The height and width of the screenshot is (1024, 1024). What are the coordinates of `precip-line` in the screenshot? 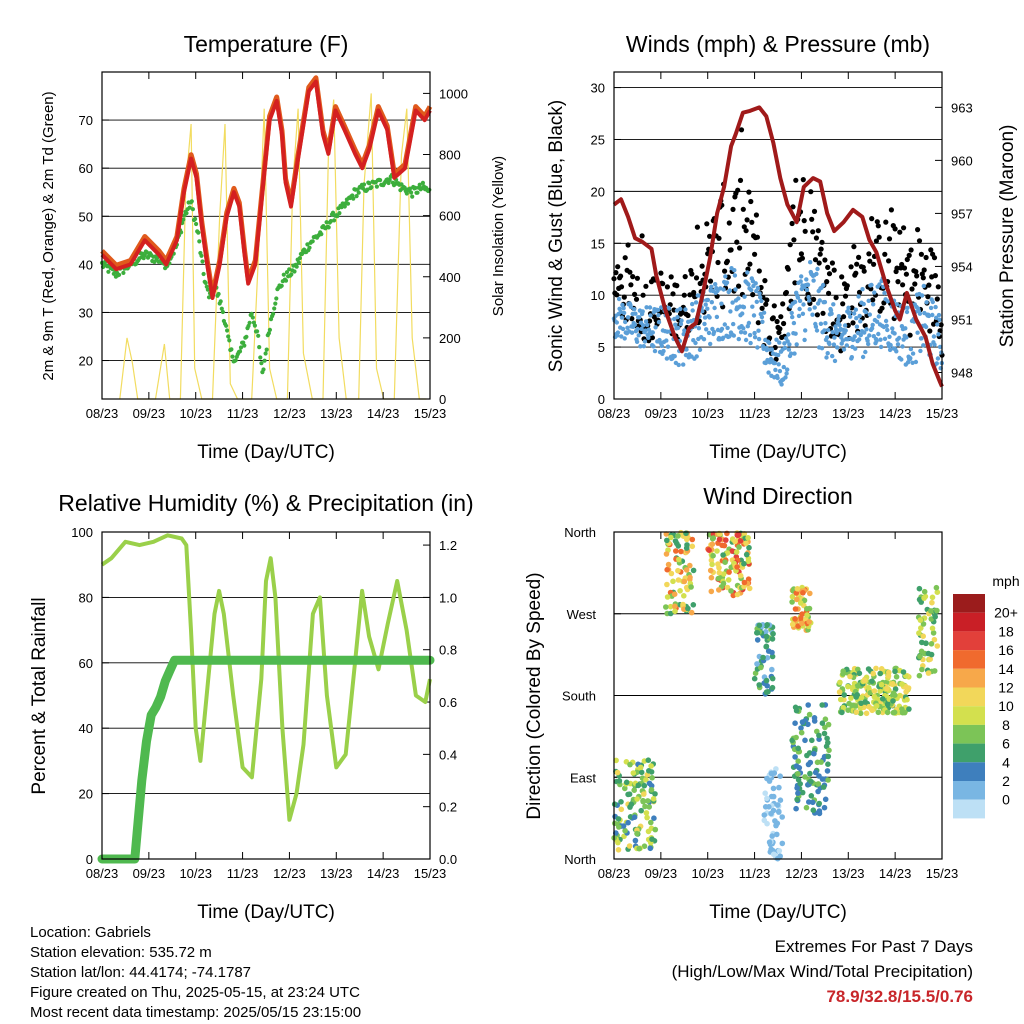 It's located at (266, 759).